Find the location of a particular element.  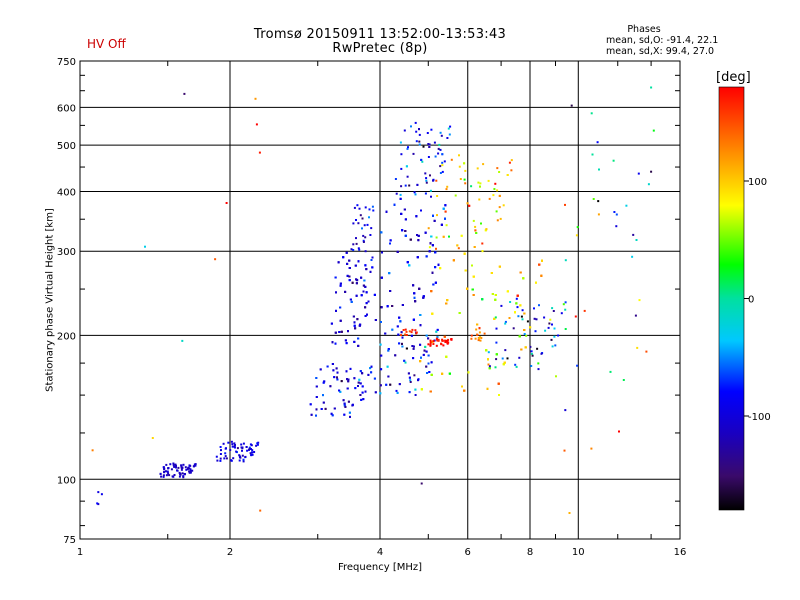

plot-subtitle: RwPretec (8p) is located at coordinates (380, 48).